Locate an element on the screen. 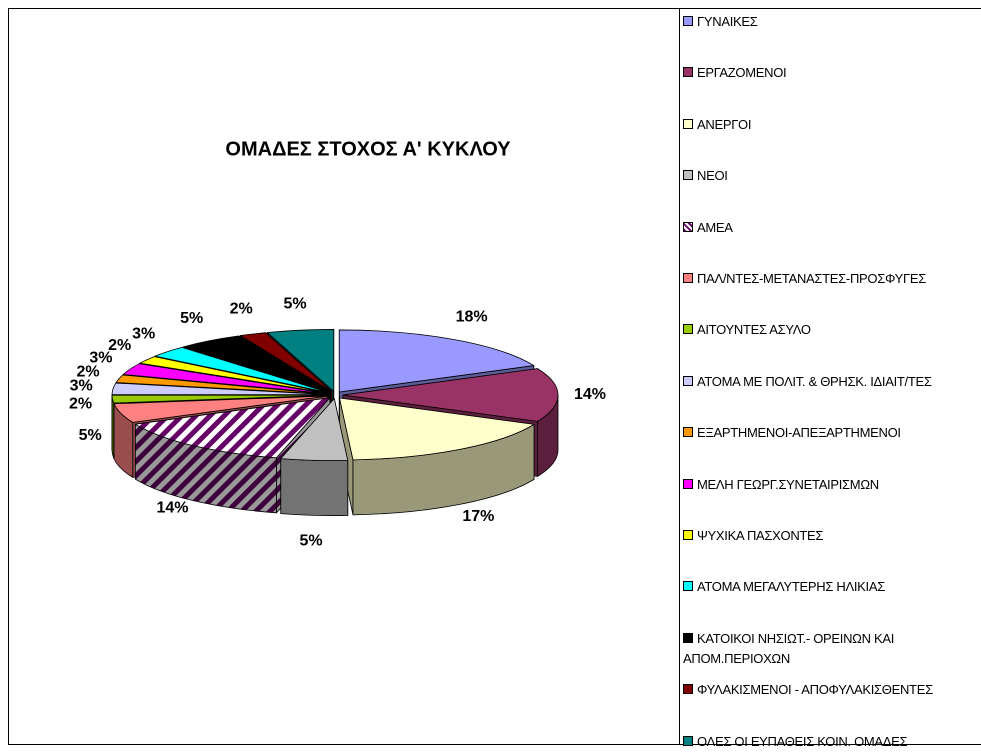 This screenshot has height=753, width=981. legend-item: ΑΝΕΡΓΟΙ is located at coordinates (717, 125).